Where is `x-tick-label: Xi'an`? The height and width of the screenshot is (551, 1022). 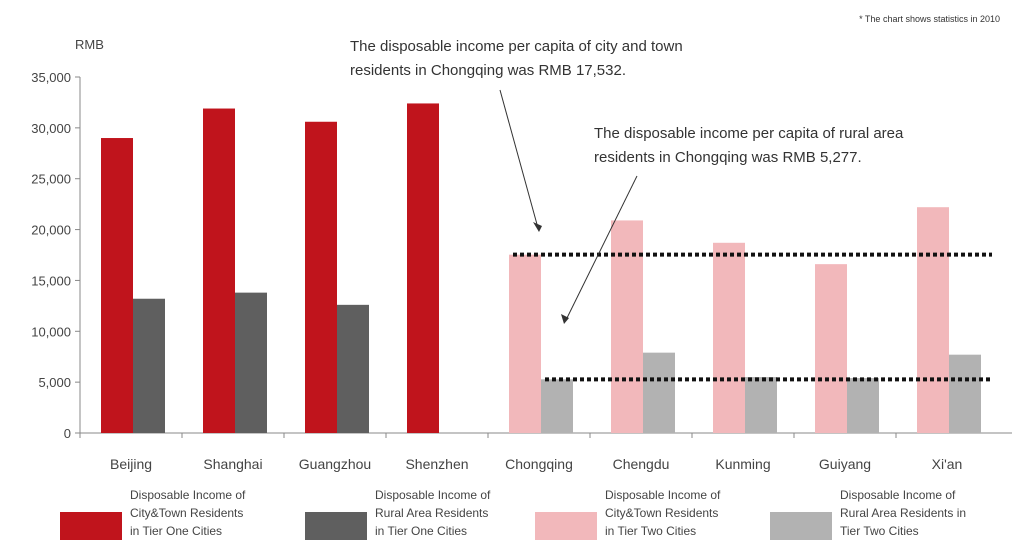
x-tick-label: Xi'an is located at coordinates (947, 464).